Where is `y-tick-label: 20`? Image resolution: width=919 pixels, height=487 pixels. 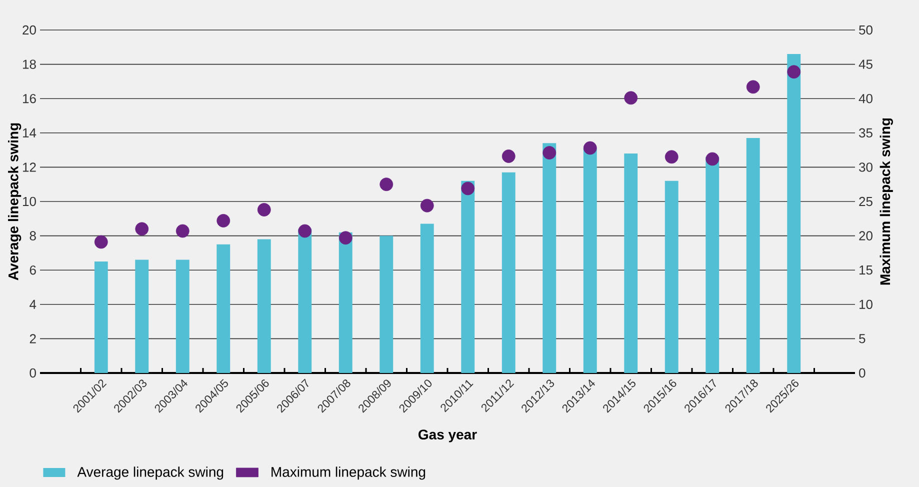 y-tick-label: 20 is located at coordinates (29, 30).